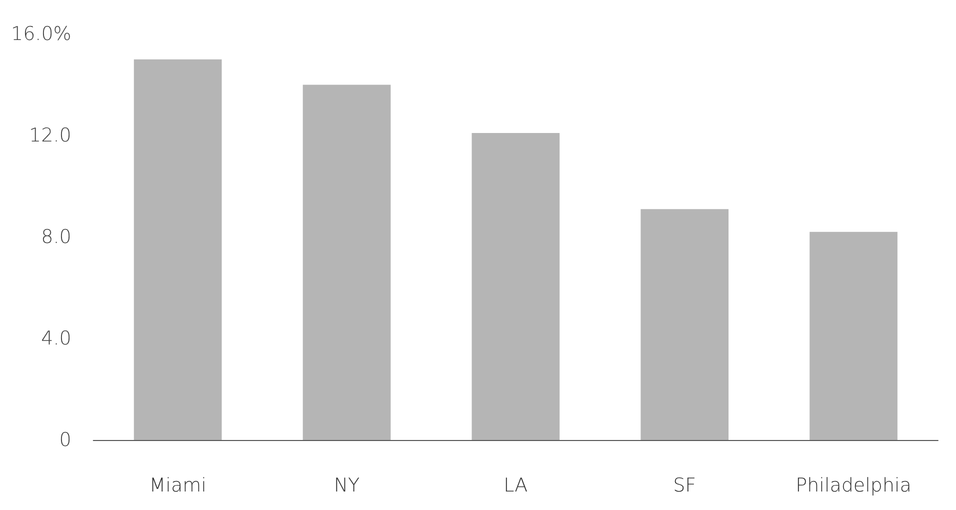 This screenshot has height=510, width=956. Describe the element at coordinates (516, 485) in the screenshot. I see `x-tick-label: LA` at that location.